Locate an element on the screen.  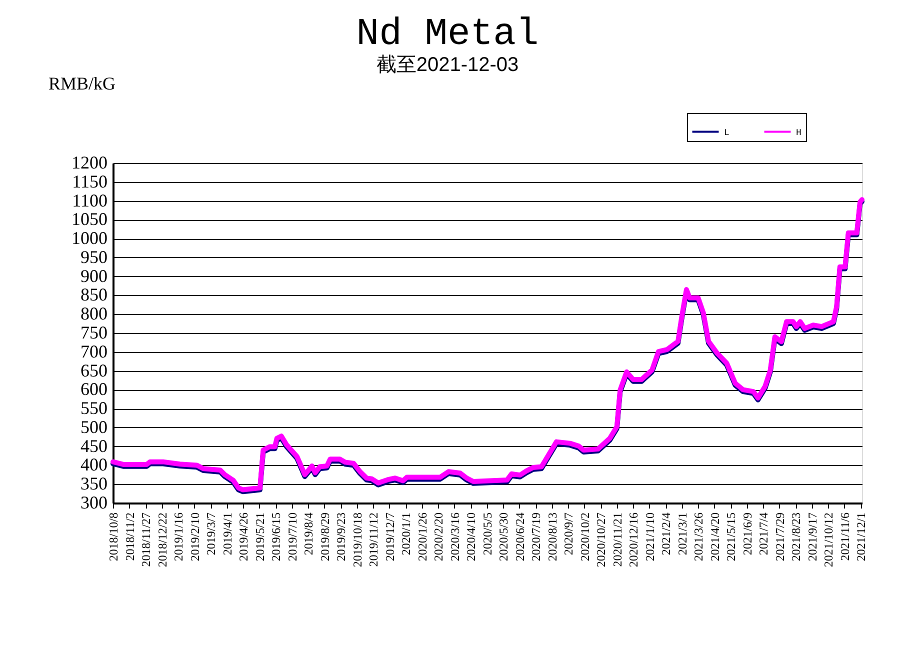
y-tick-label: 750 is located at coordinates (94, 332).